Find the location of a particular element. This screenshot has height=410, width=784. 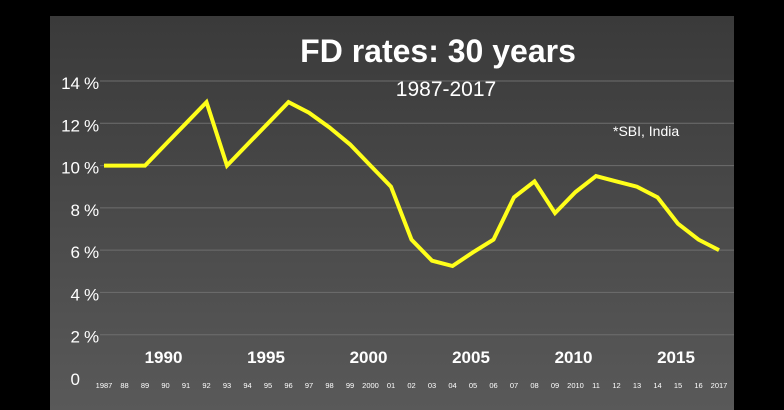

x-tick-label: 2000 is located at coordinates (370, 385).